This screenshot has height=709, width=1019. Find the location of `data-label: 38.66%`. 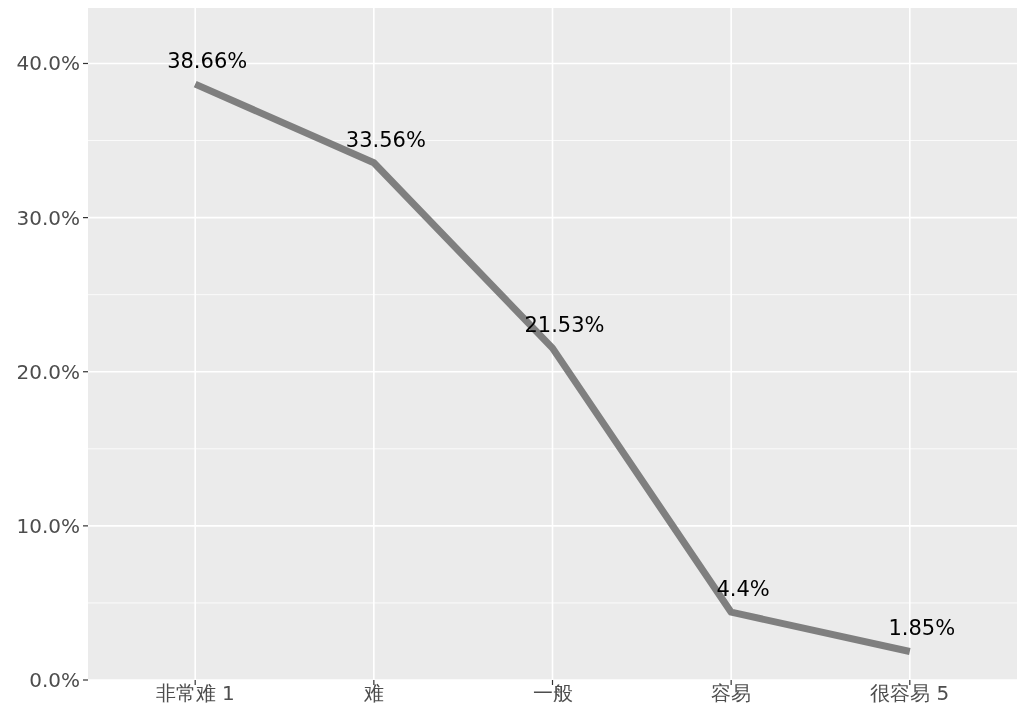

data-label: 38.66% is located at coordinates (207, 61).